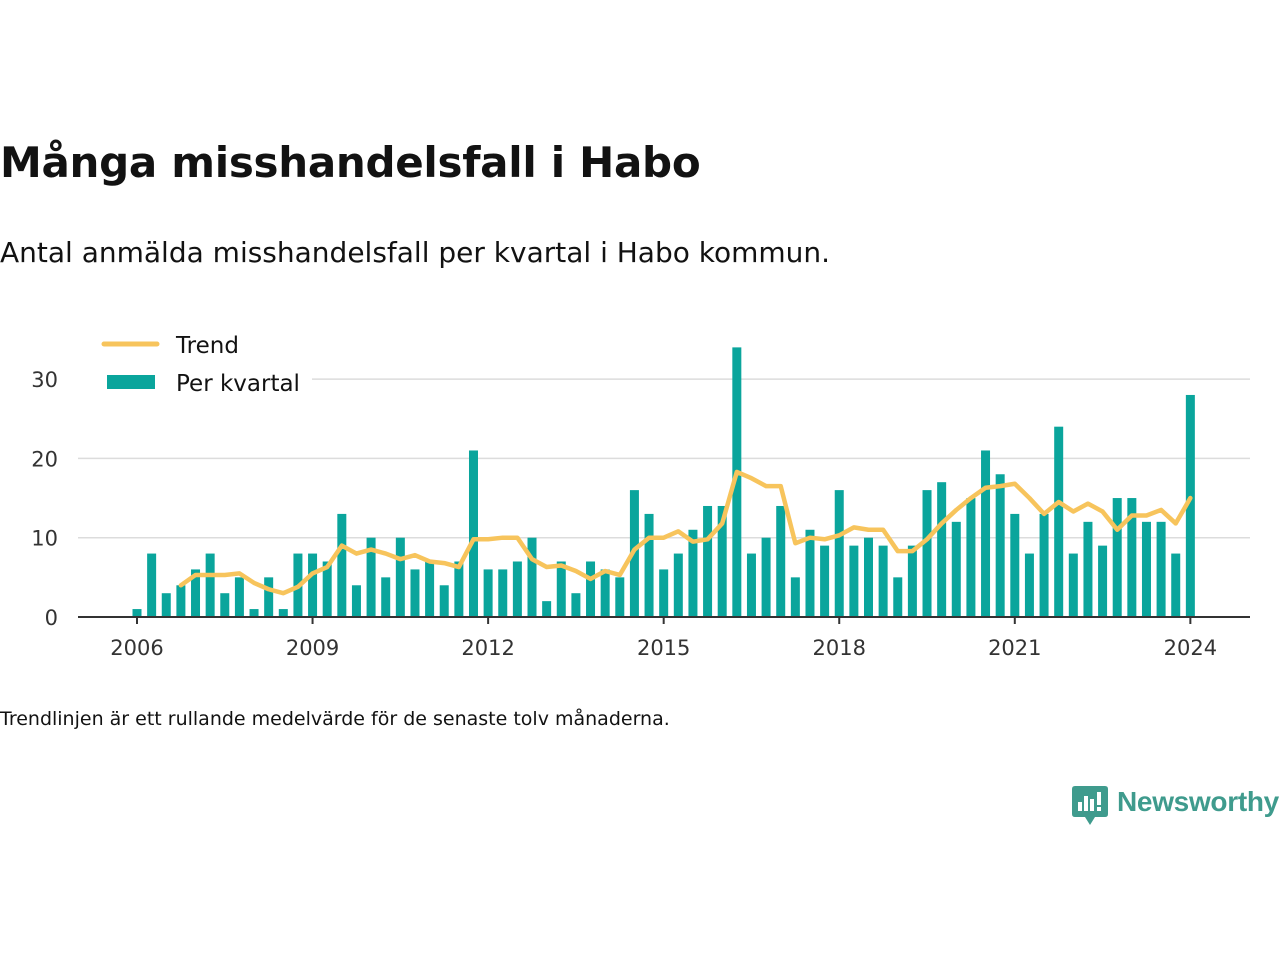 The width and height of the screenshot is (1280, 960). Describe the element at coordinates (1198, 801) in the screenshot. I see `brand-name: Newsworthy` at that location.